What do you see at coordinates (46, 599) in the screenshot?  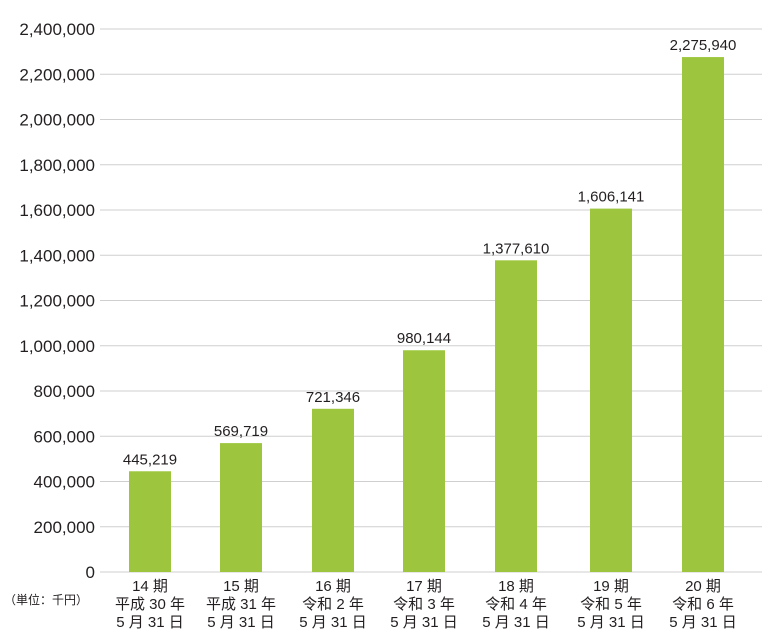 I see `unit-label: （単位：千円）` at bounding box center [46, 599].